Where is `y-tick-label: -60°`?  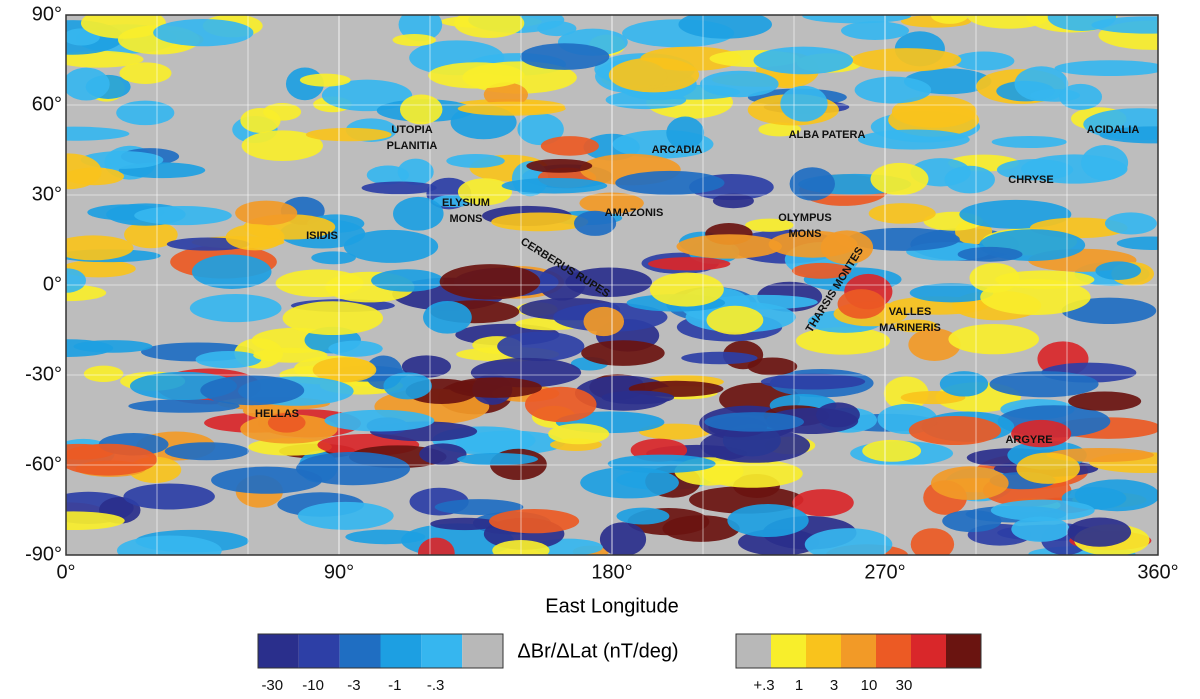
y-tick-label: -60° is located at coordinates (43, 464).